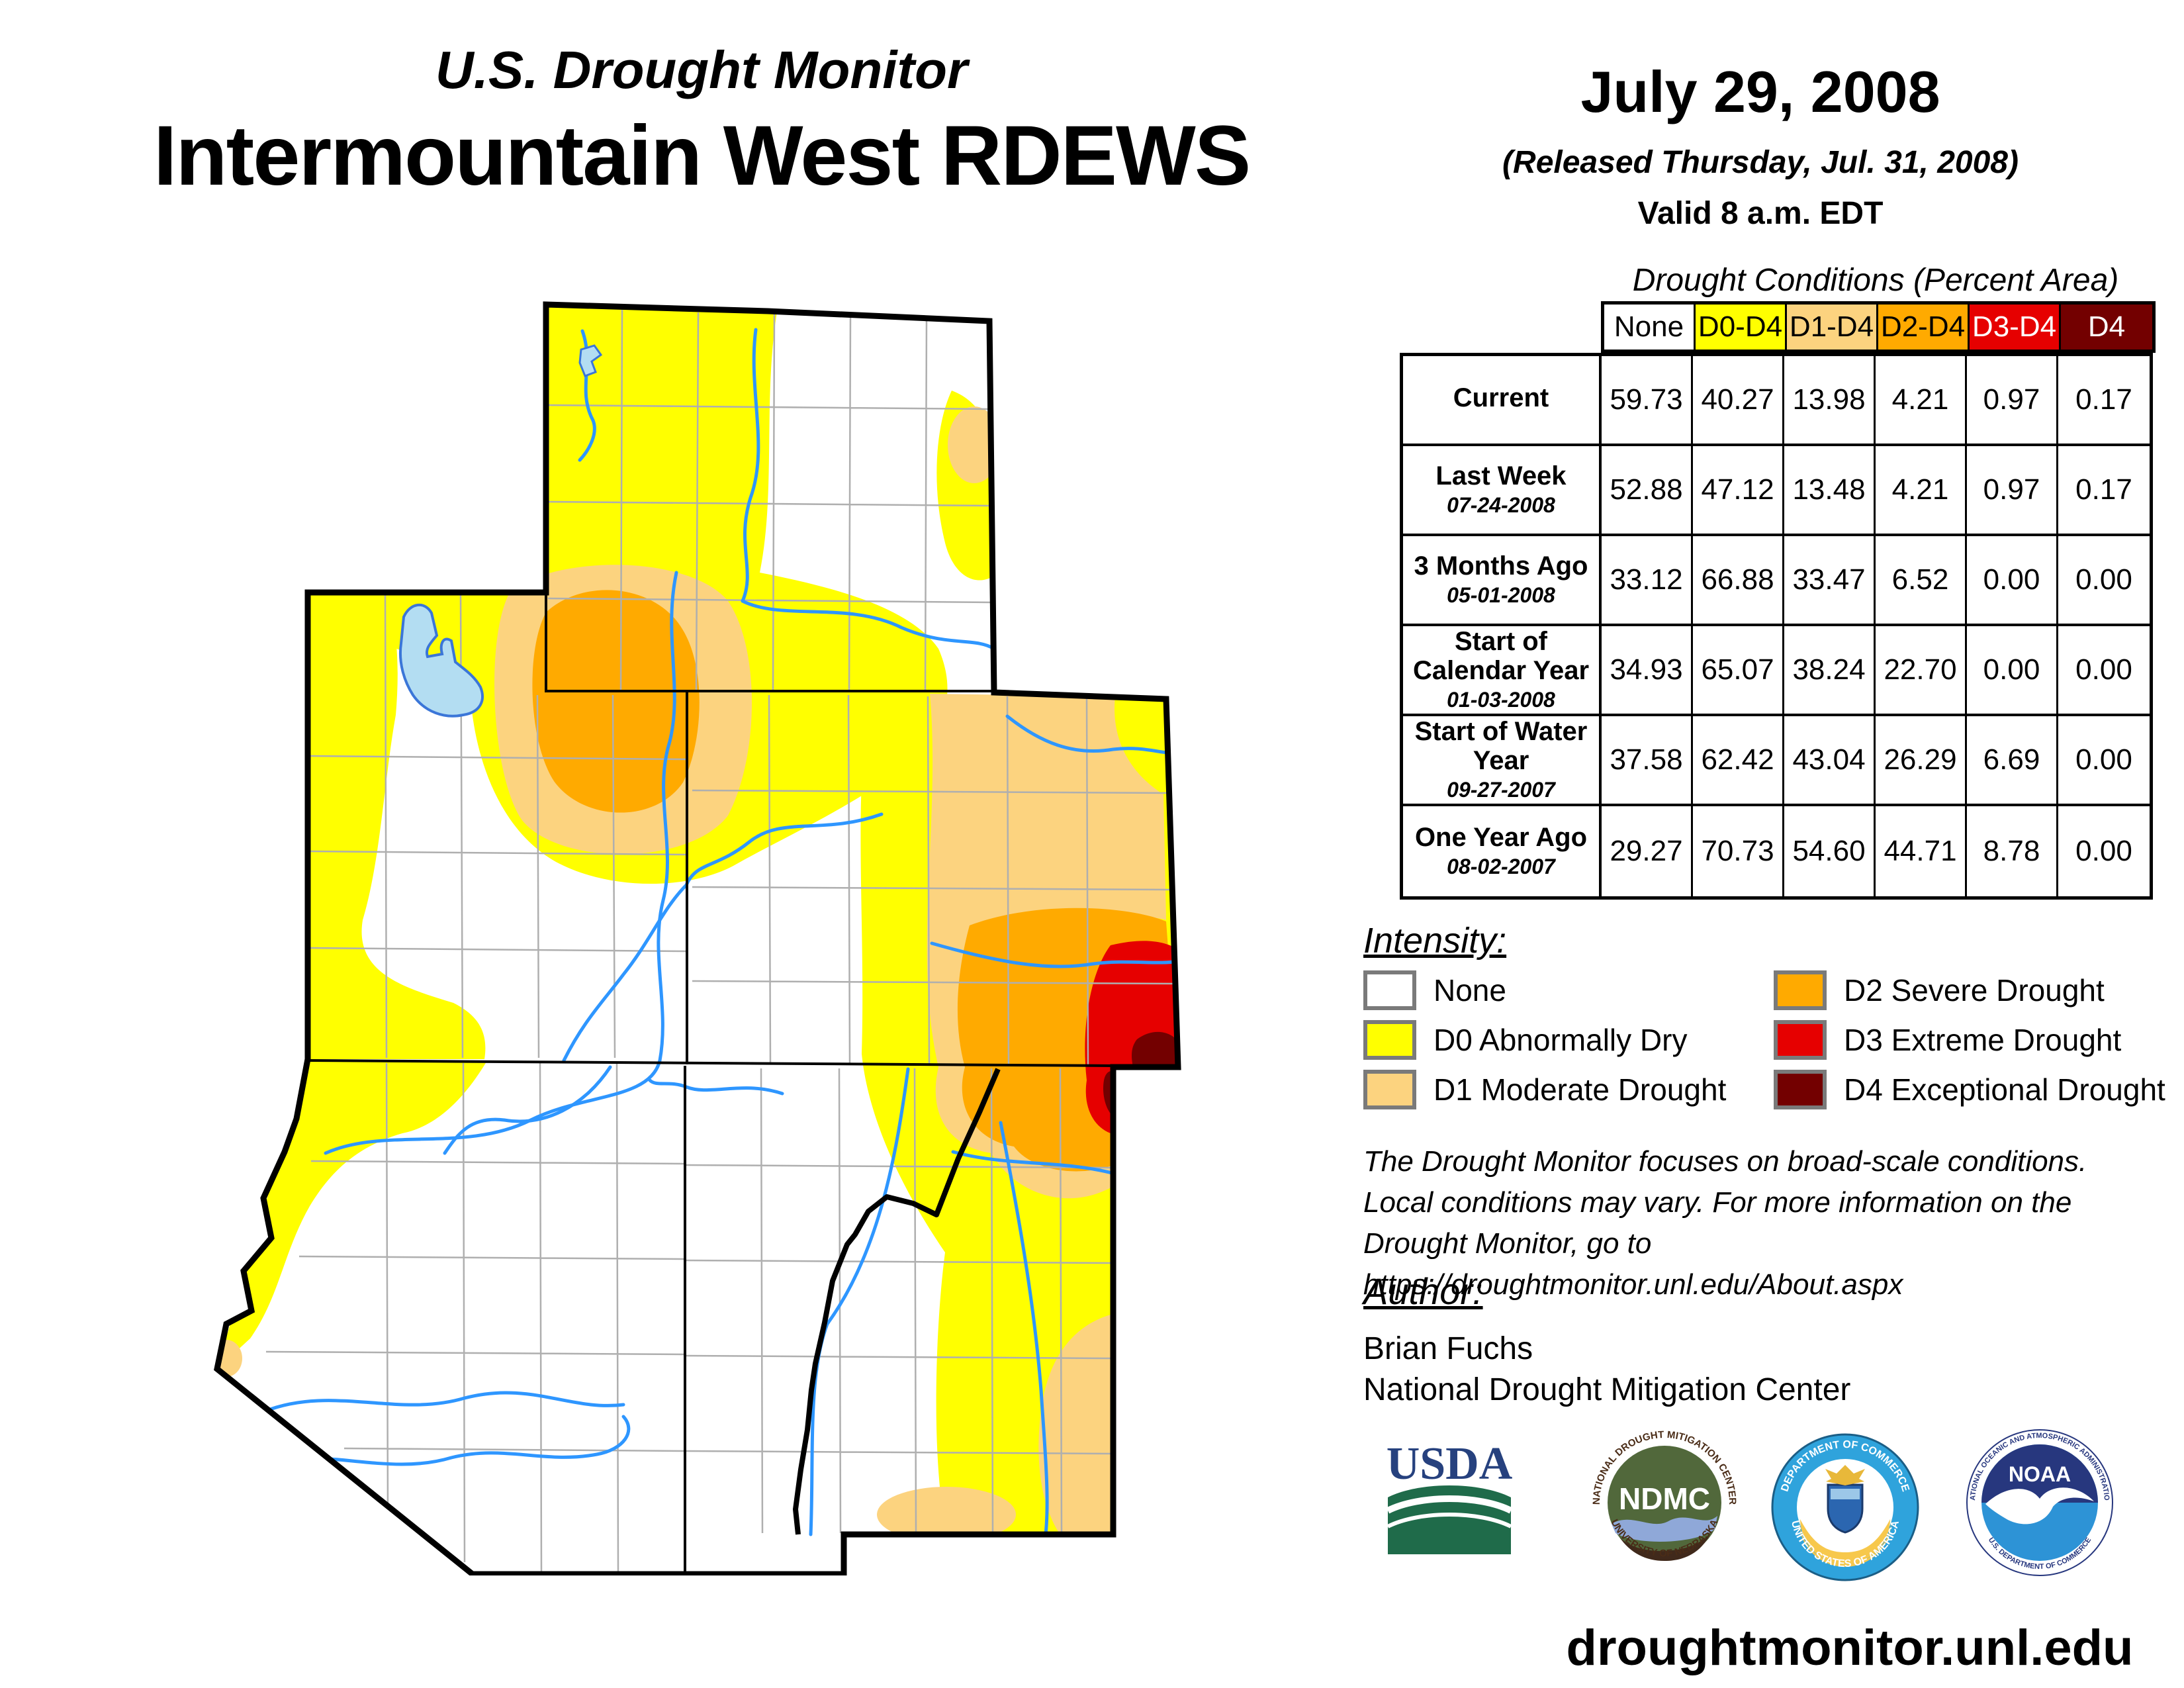  What do you see at coordinates (701, 69) in the screenshot?
I see `report-title-small: U.S. Drought Monitor` at bounding box center [701, 69].